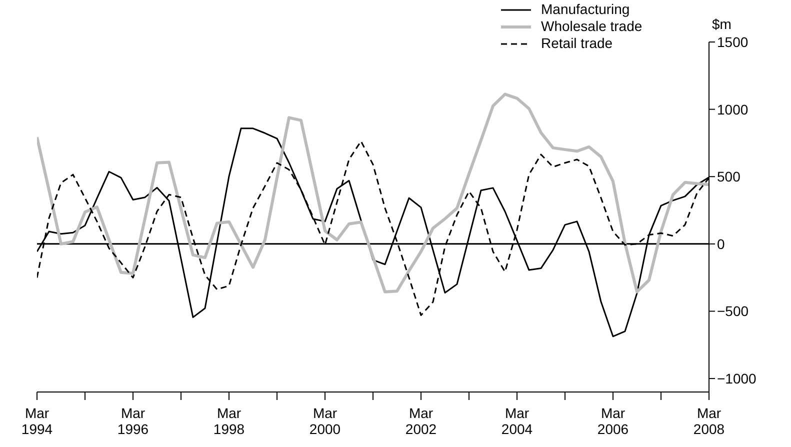 Image resolution: width=791 pixels, height=447 pixels. I want to click on y-tick-label: 500, so click(729, 176).